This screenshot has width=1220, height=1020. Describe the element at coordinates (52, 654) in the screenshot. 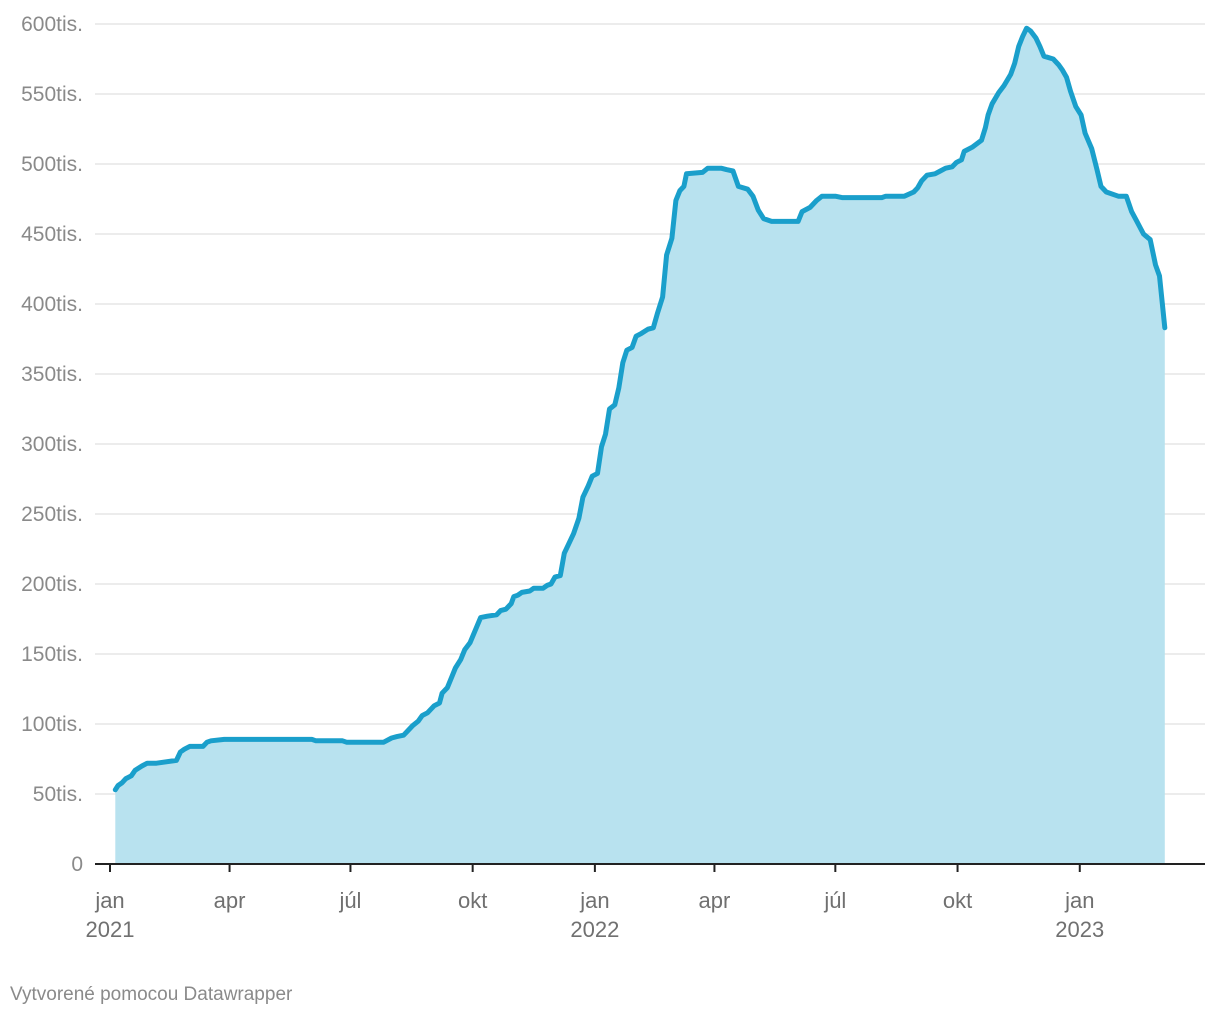

I see `y-tick-label: 150tis.` at that location.